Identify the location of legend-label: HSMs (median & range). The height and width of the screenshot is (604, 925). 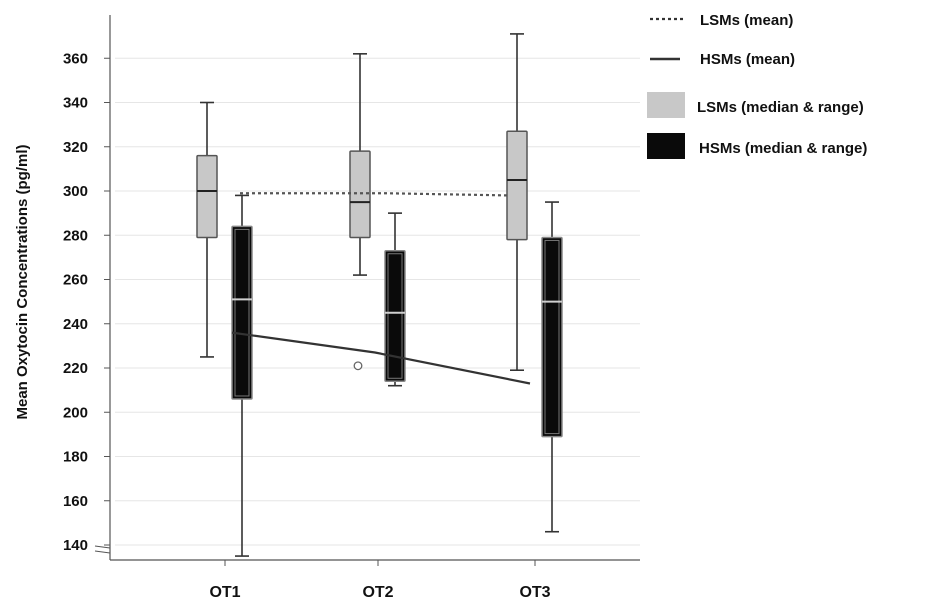
(783, 148).